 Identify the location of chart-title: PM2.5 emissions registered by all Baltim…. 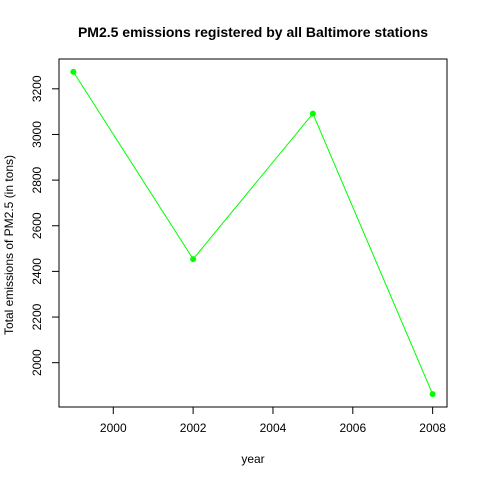
(253, 32).